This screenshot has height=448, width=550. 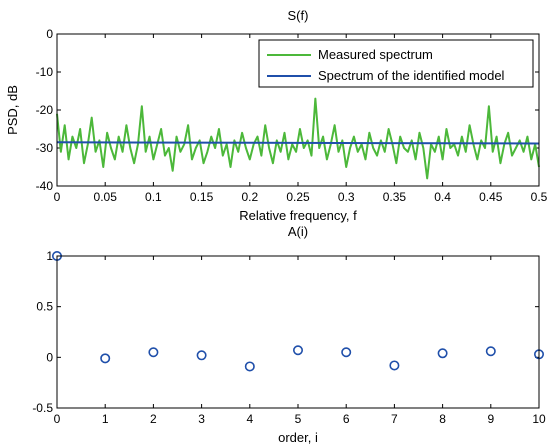 What do you see at coordinates (106, 197) in the screenshot?
I see `x-tick-label: 0.05` at bounding box center [106, 197].